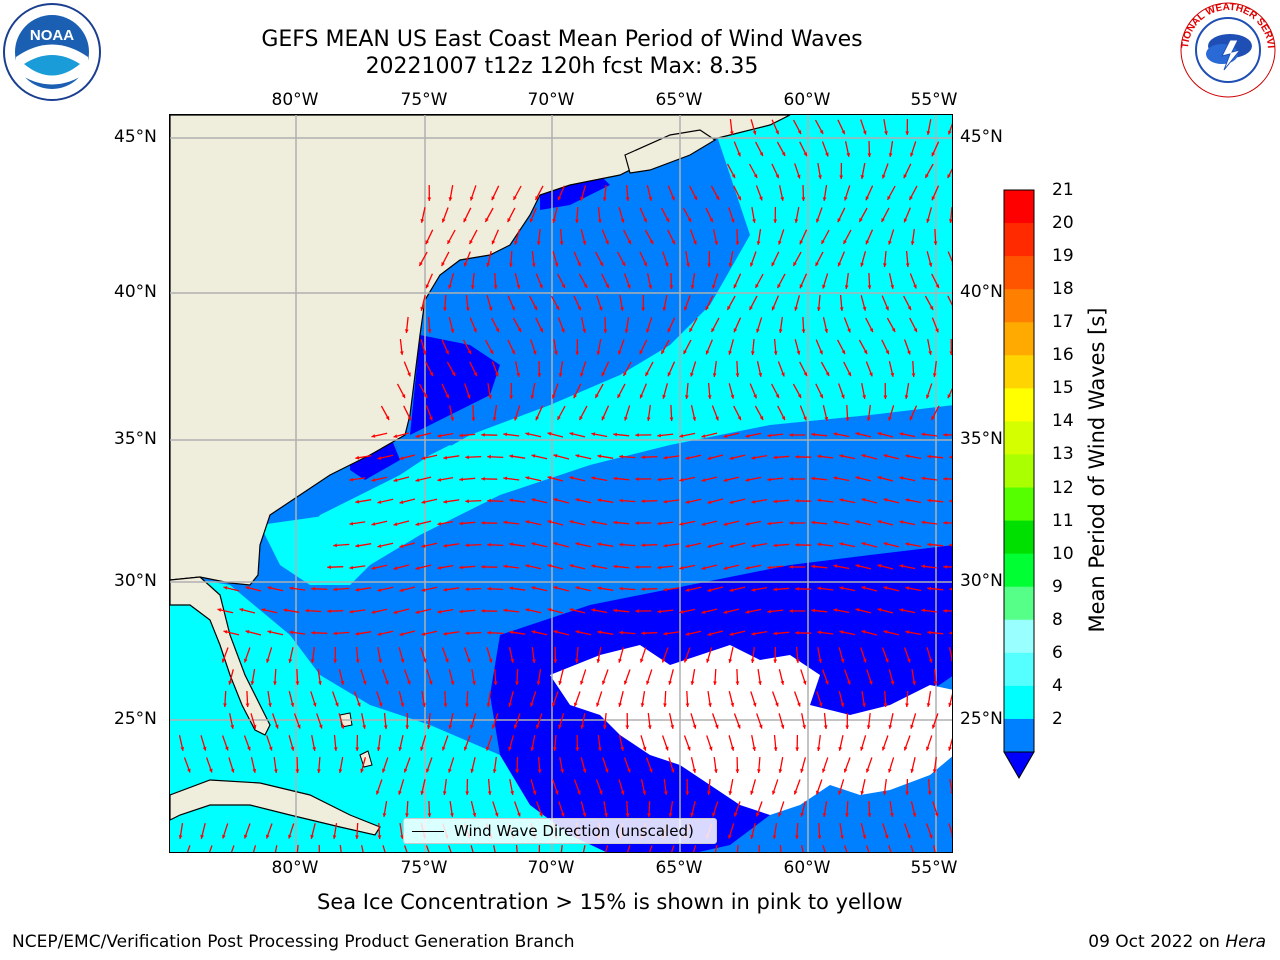 Image resolution: width=1280 pixels, height=960 pixels. I want to click on colorbar-tick-label: 6, so click(1057, 652).